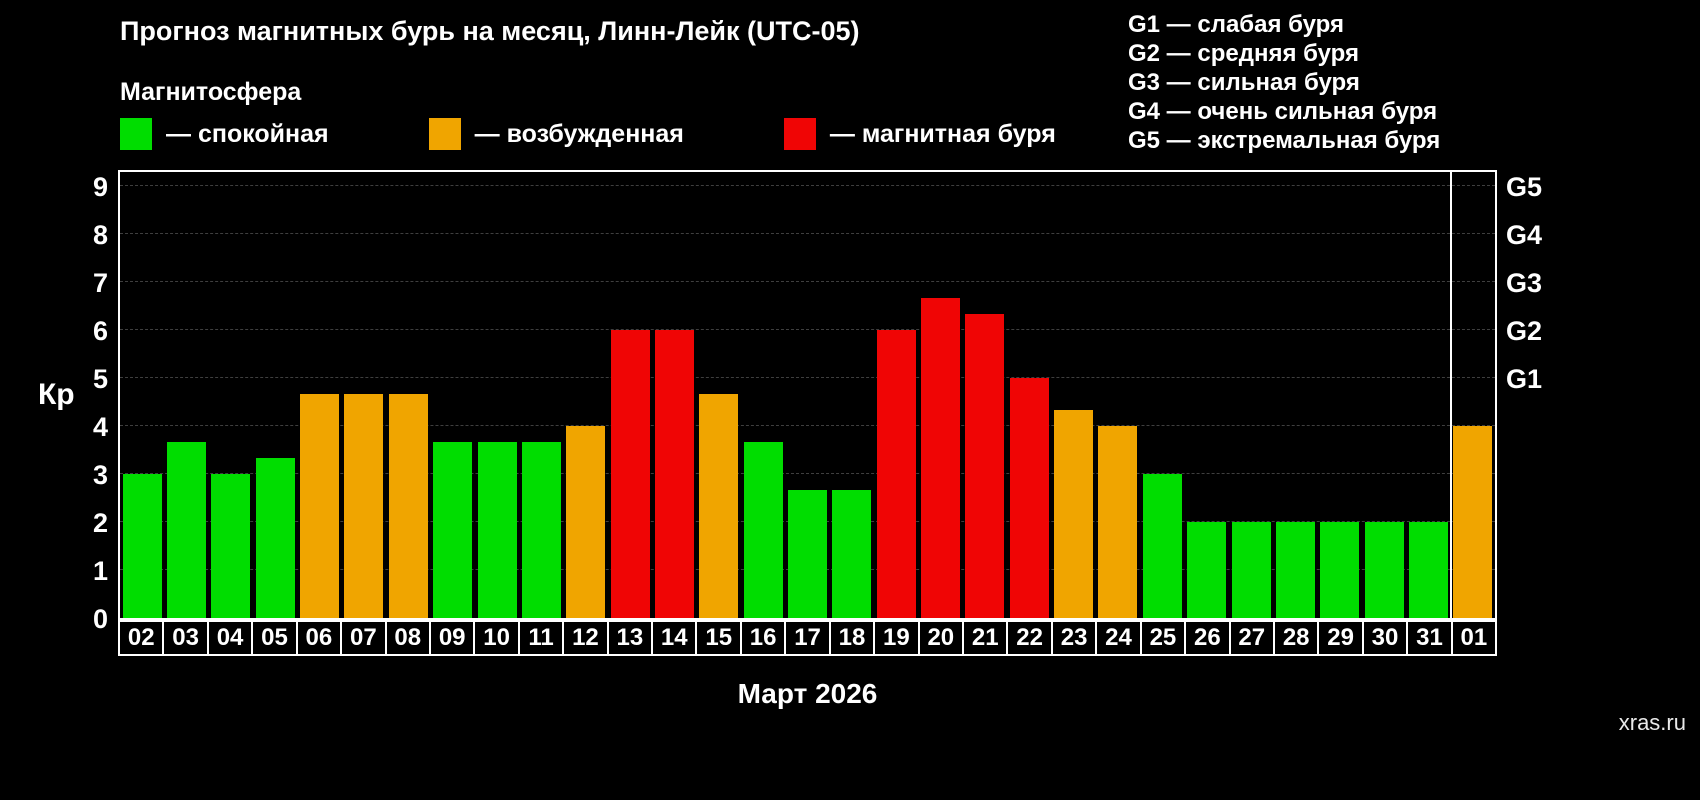  I want to click on y-tick-label-4: 4, so click(100, 427).